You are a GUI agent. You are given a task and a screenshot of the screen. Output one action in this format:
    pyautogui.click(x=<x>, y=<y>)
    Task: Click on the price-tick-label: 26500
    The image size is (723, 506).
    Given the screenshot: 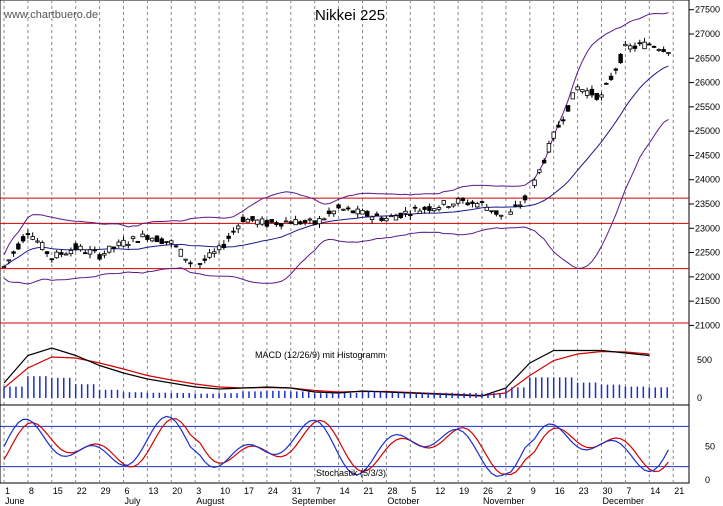 What is the action you would take?
    pyautogui.click(x=707, y=58)
    